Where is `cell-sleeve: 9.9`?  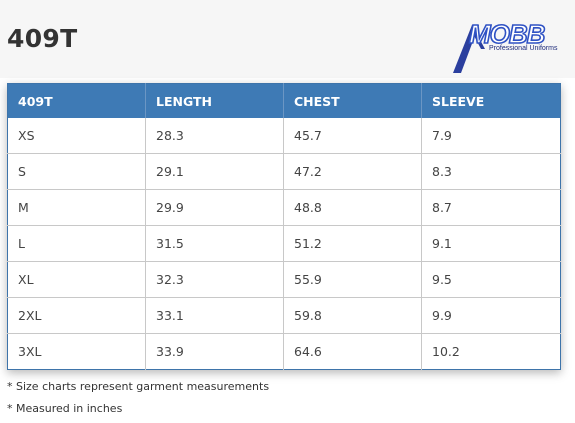 cell-sleeve: 9.9 is located at coordinates (491, 315).